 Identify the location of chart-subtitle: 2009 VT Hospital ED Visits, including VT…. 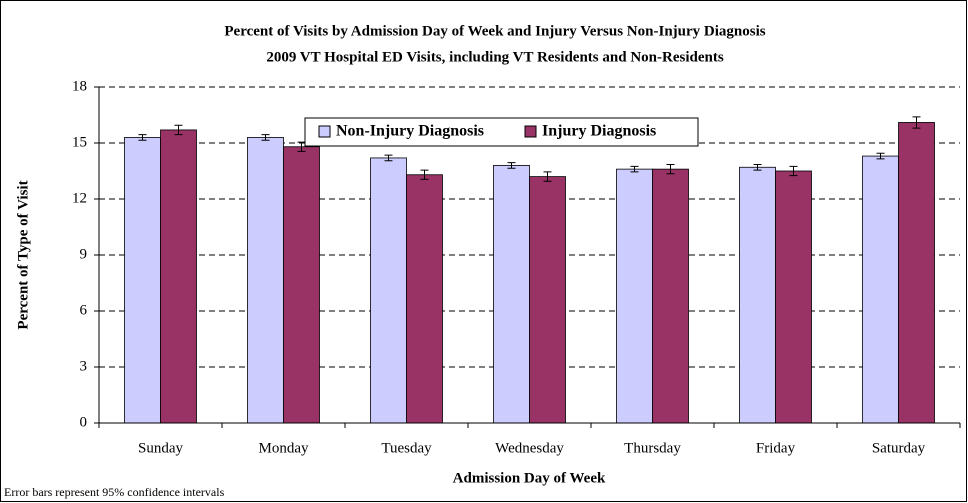
(495, 57).